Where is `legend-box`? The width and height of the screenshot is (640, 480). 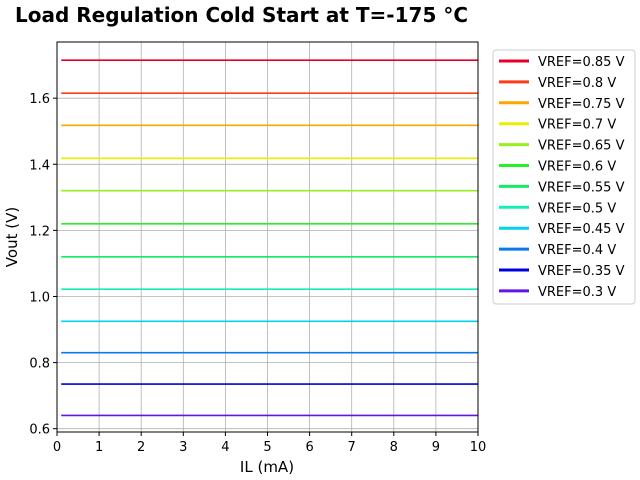 legend-box is located at coordinates (564, 177).